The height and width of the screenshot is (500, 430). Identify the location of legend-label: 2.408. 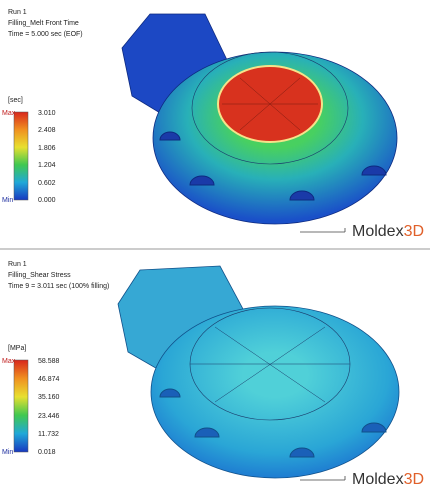
(47, 130).